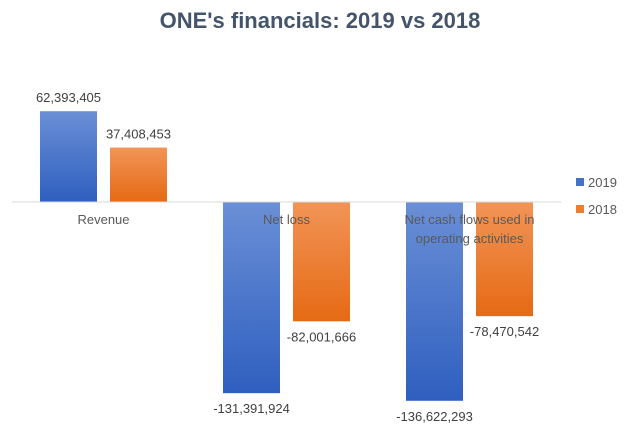 The height and width of the screenshot is (440, 640). Describe the element at coordinates (68, 97) in the screenshot. I see `data-label: 62,393,405` at that location.